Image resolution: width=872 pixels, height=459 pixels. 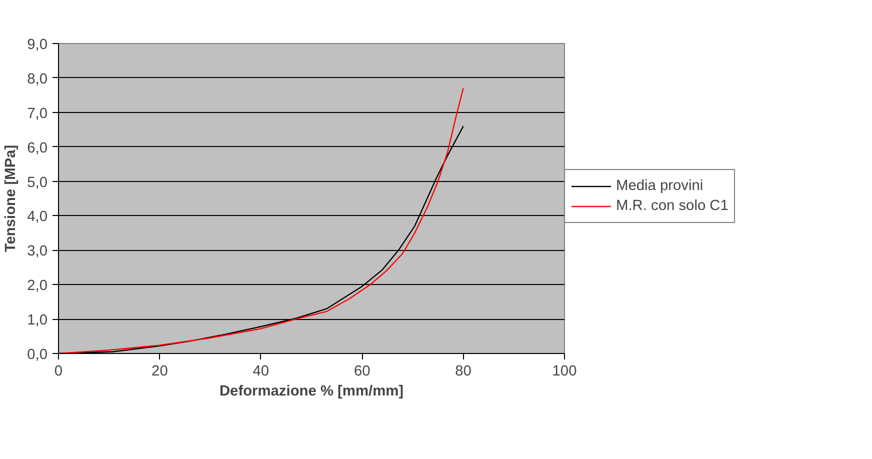 I want to click on y-tick-label: 8,0, so click(x=37, y=79).